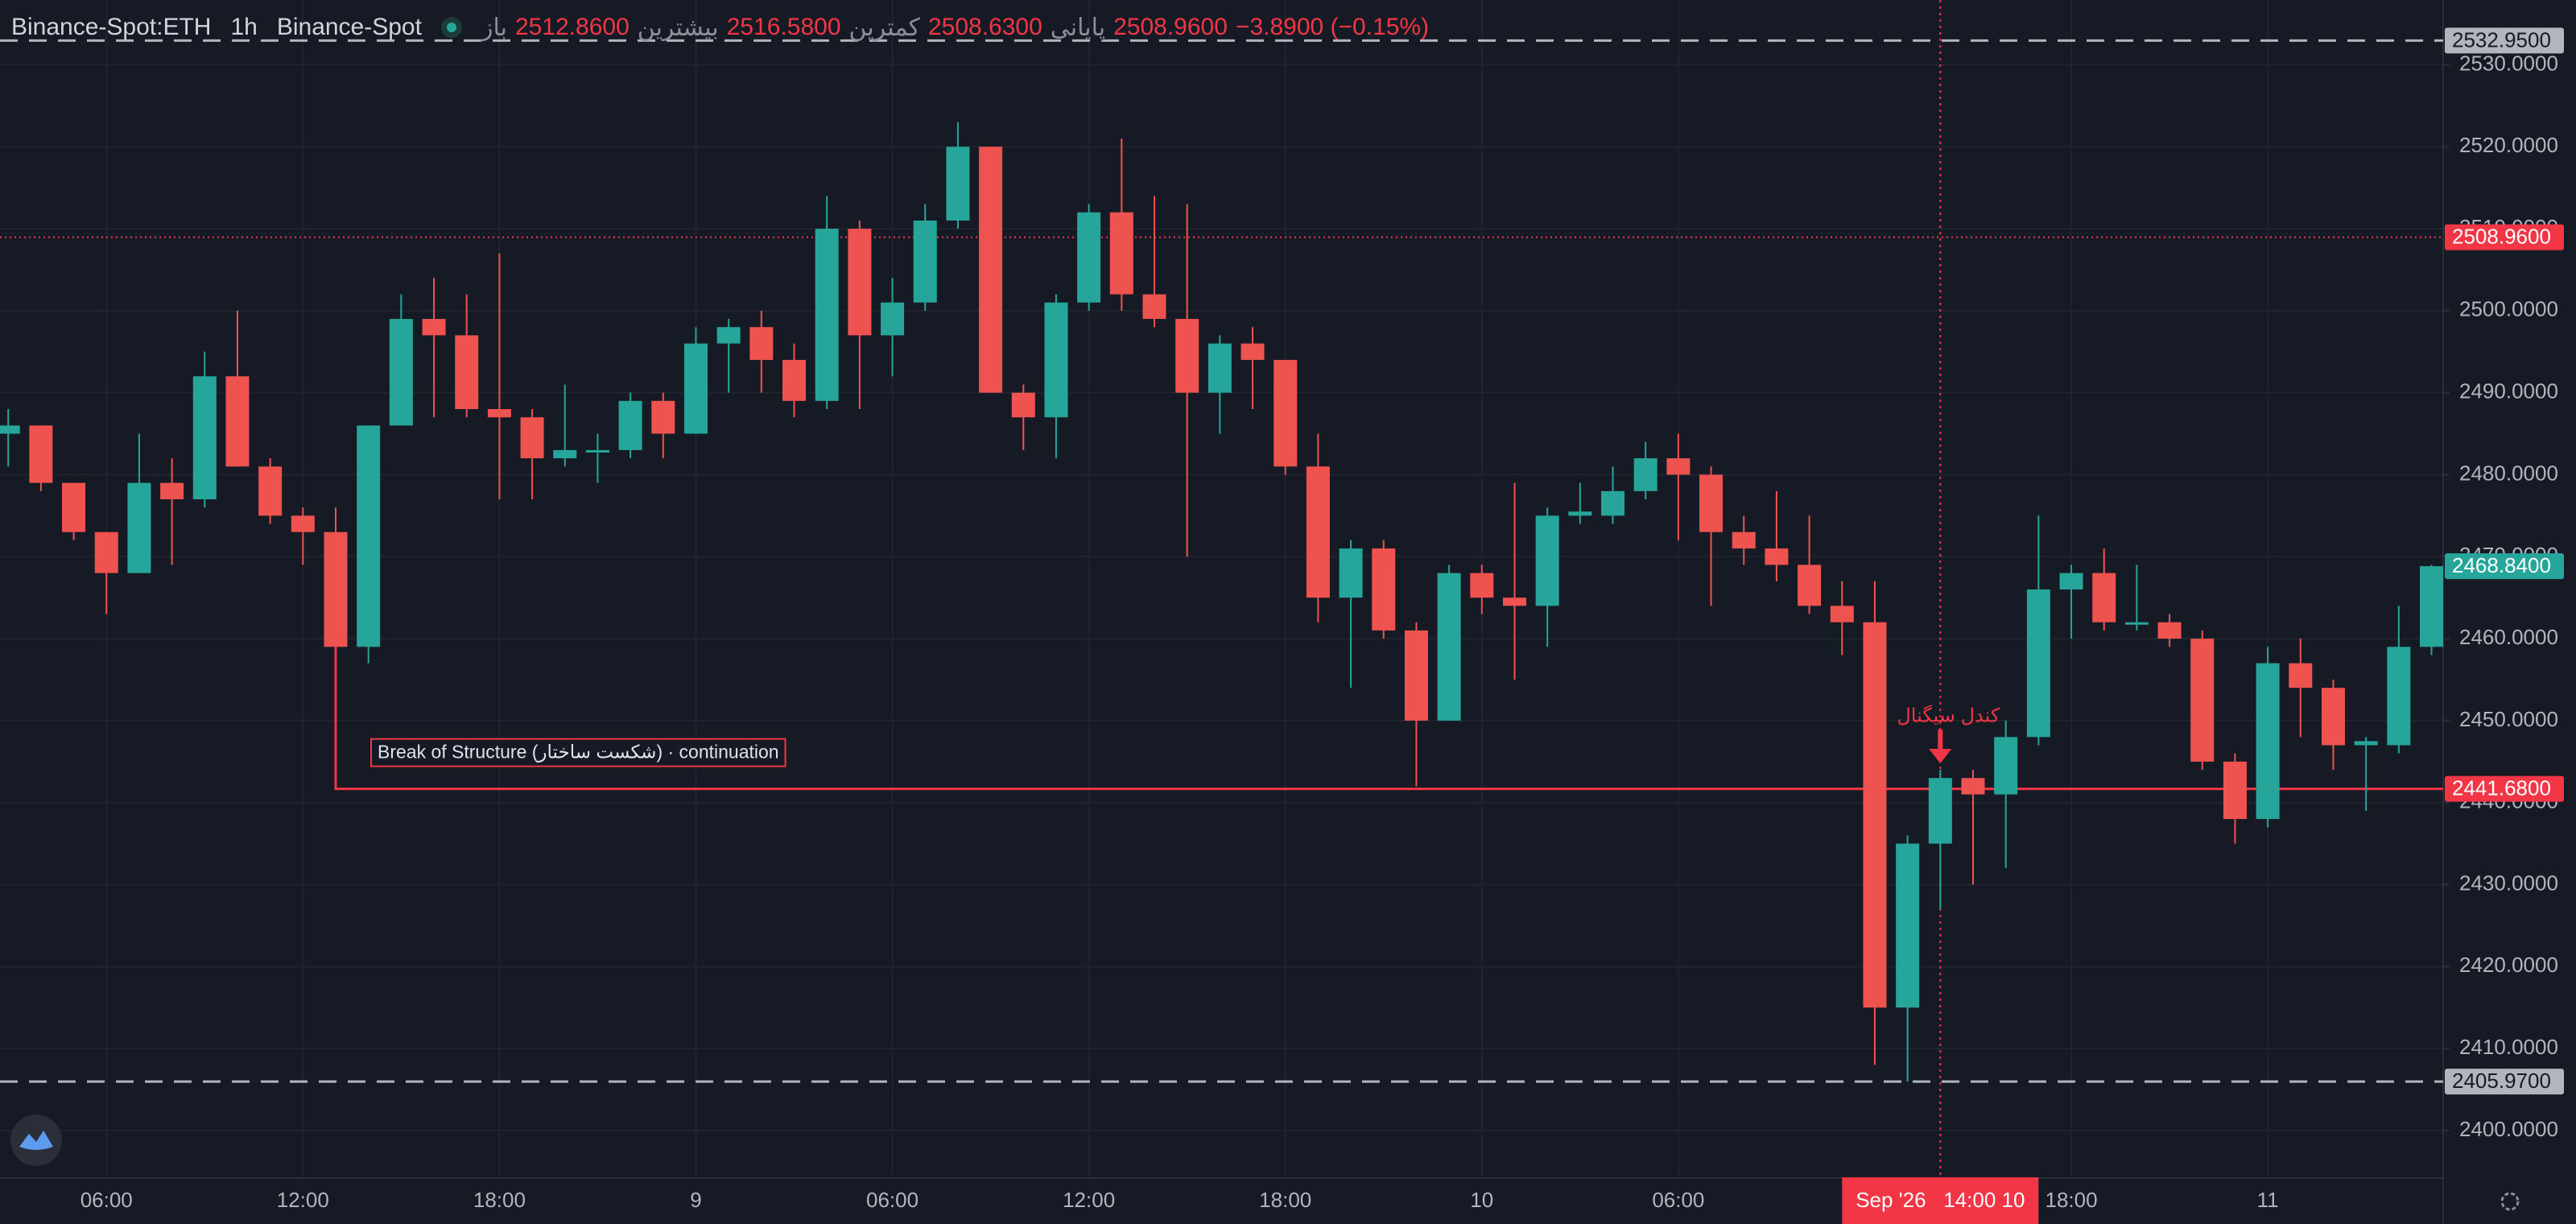 The height and width of the screenshot is (1224, 2576). Describe the element at coordinates (884, 27) in the screenshot. I see `ohlc-label: کمترین` at that location.